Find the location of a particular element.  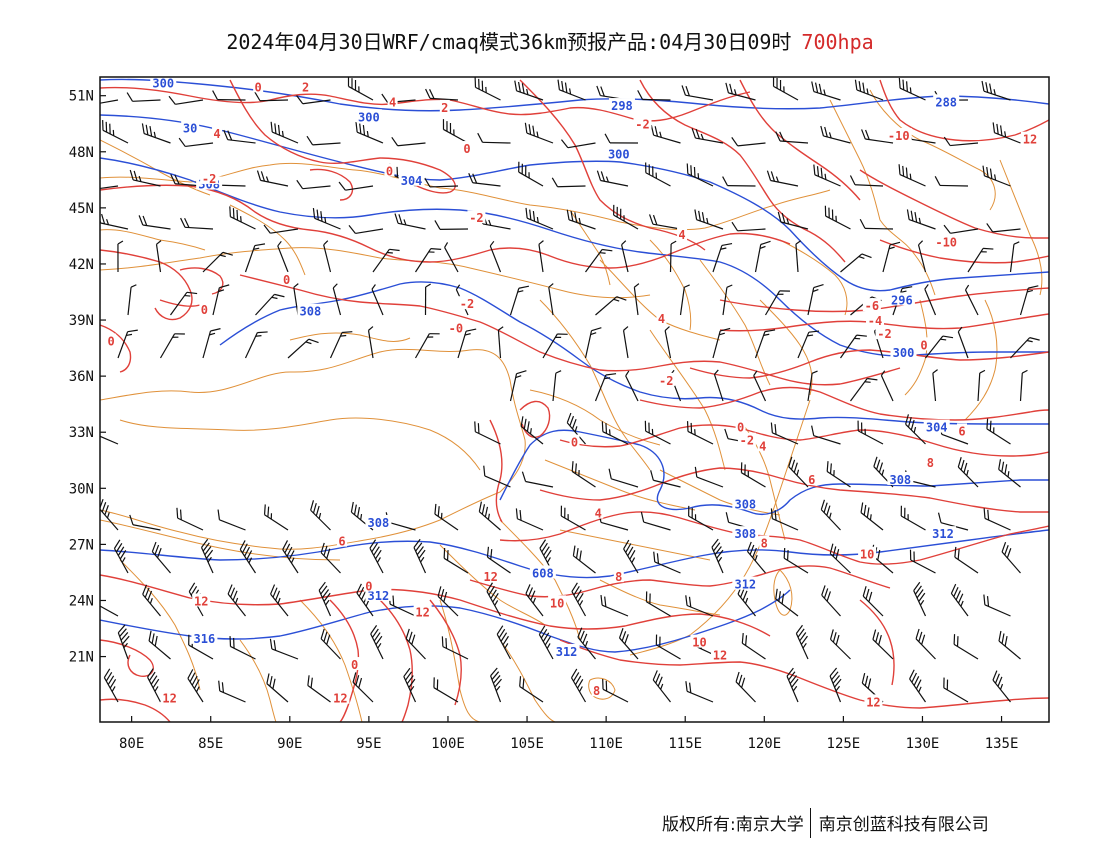

lon-tick-label: 115E is located at coordinates (685, 744).